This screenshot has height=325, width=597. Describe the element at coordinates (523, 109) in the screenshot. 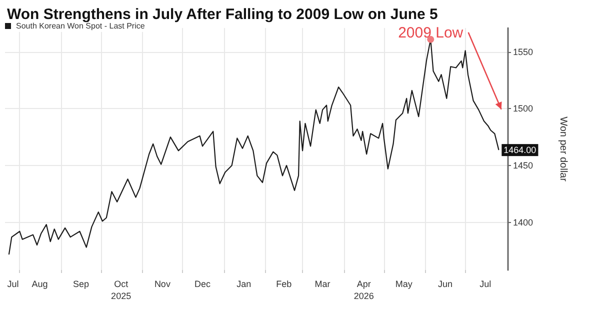

I see `y-tick-label: 1500` at that location.